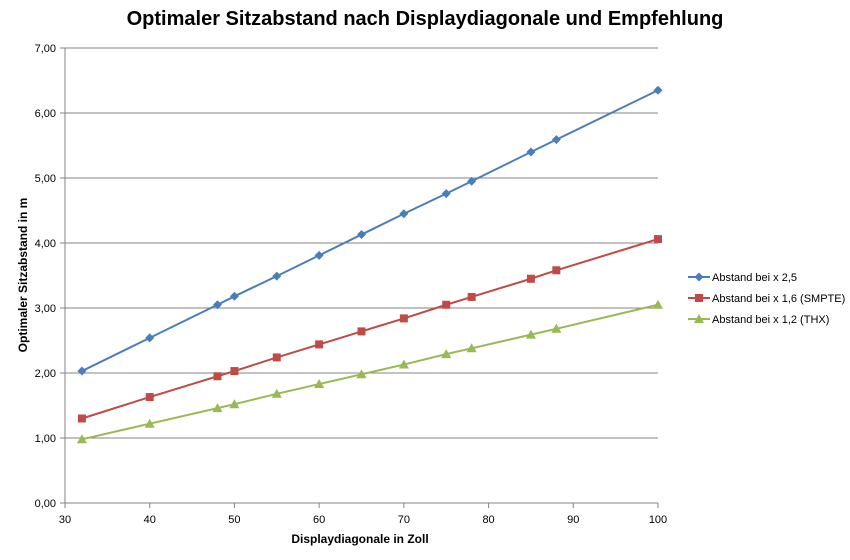  I want to click on y-tick-label: 1,00, so click(45, 439).